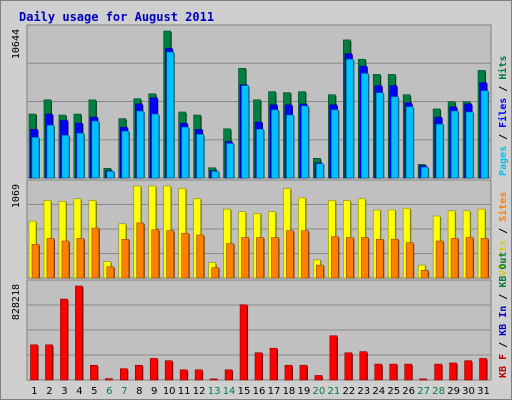 The height and width of the screenshot is (401, 512). Describe the element at coordinates (503, 264) in the screenshot. I see `legend-item: Out` at that location.